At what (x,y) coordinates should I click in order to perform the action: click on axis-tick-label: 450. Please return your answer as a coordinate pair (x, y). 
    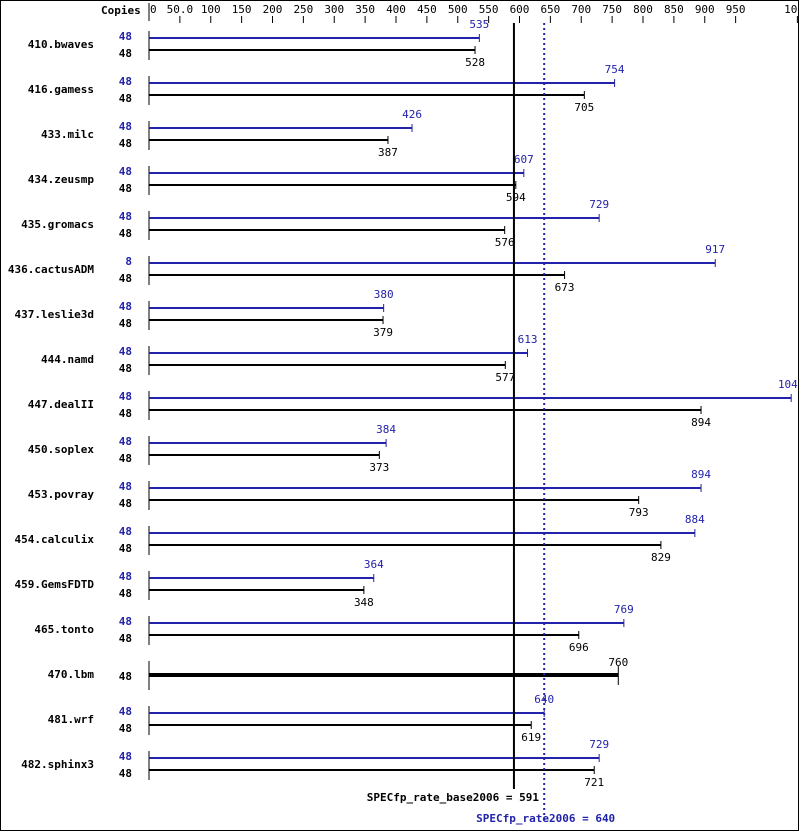
    Looking at the image, I should click on (427, 9).